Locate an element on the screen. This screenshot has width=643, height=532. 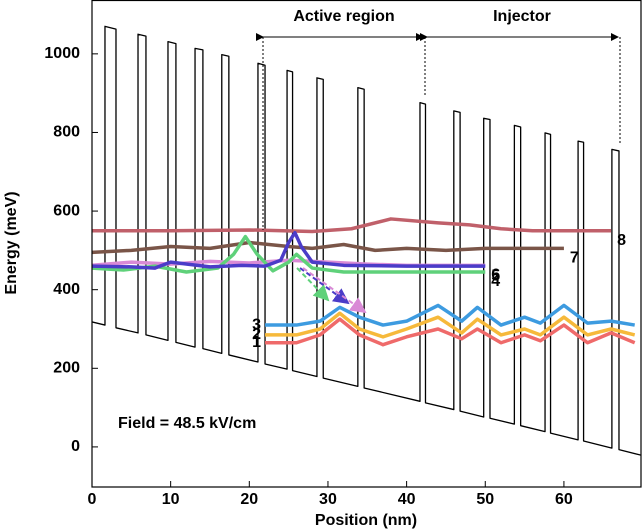
state-label: 4 is located at coordinates (495, 281).